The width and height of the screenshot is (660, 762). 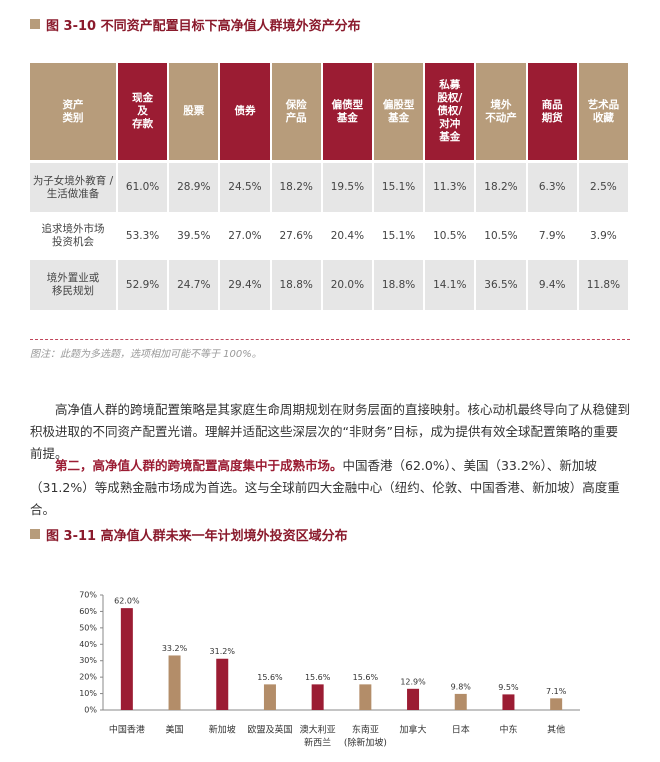 What do you see at coordinates (508, 730) in the screenshot?
I see `x-tick-label: 中东` at bounding box center [508, 730].